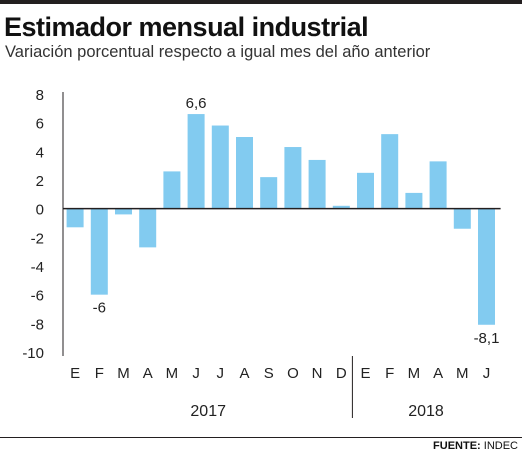 This screenshot has height=457, width=522. Describe the element at coordinates (208, 411) in the screenshot. I see `year-label: 2017` at that location.